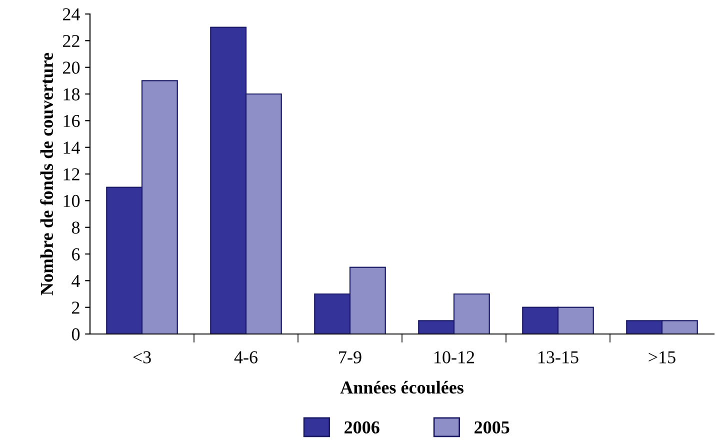 This screenshot has height=448, width=724. What do you see at coordinates (72, 148) in the screenshot?
I see `y-tick-label: 14` at bounding box center [72, 148].